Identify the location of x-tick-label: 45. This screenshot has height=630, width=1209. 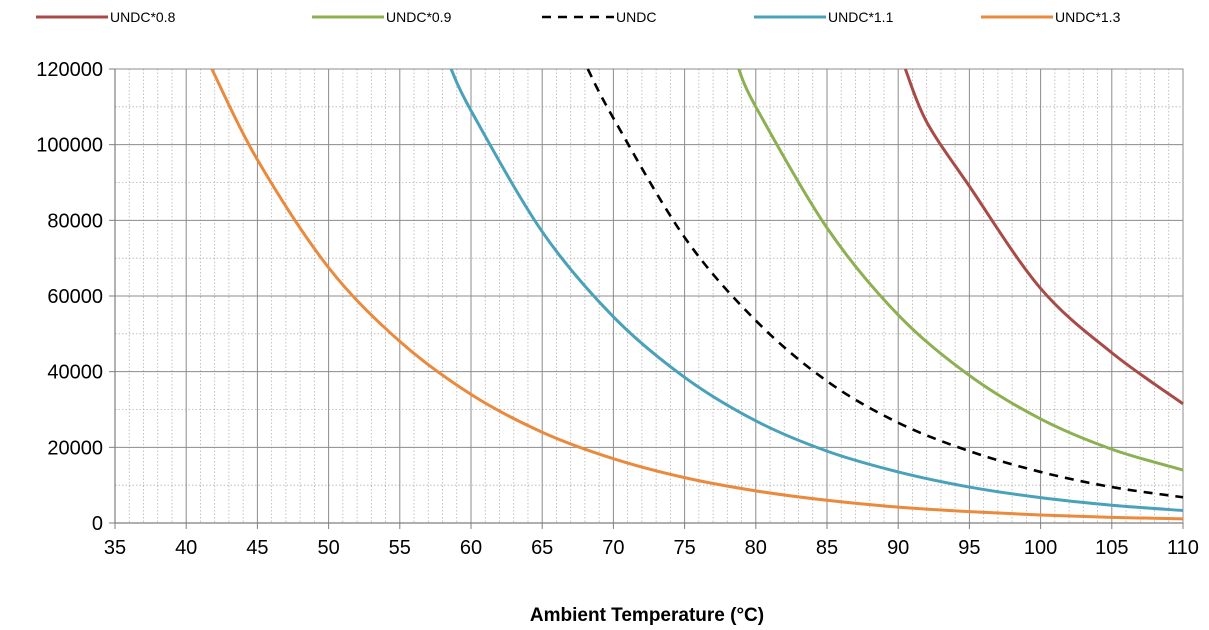
(257, 548).